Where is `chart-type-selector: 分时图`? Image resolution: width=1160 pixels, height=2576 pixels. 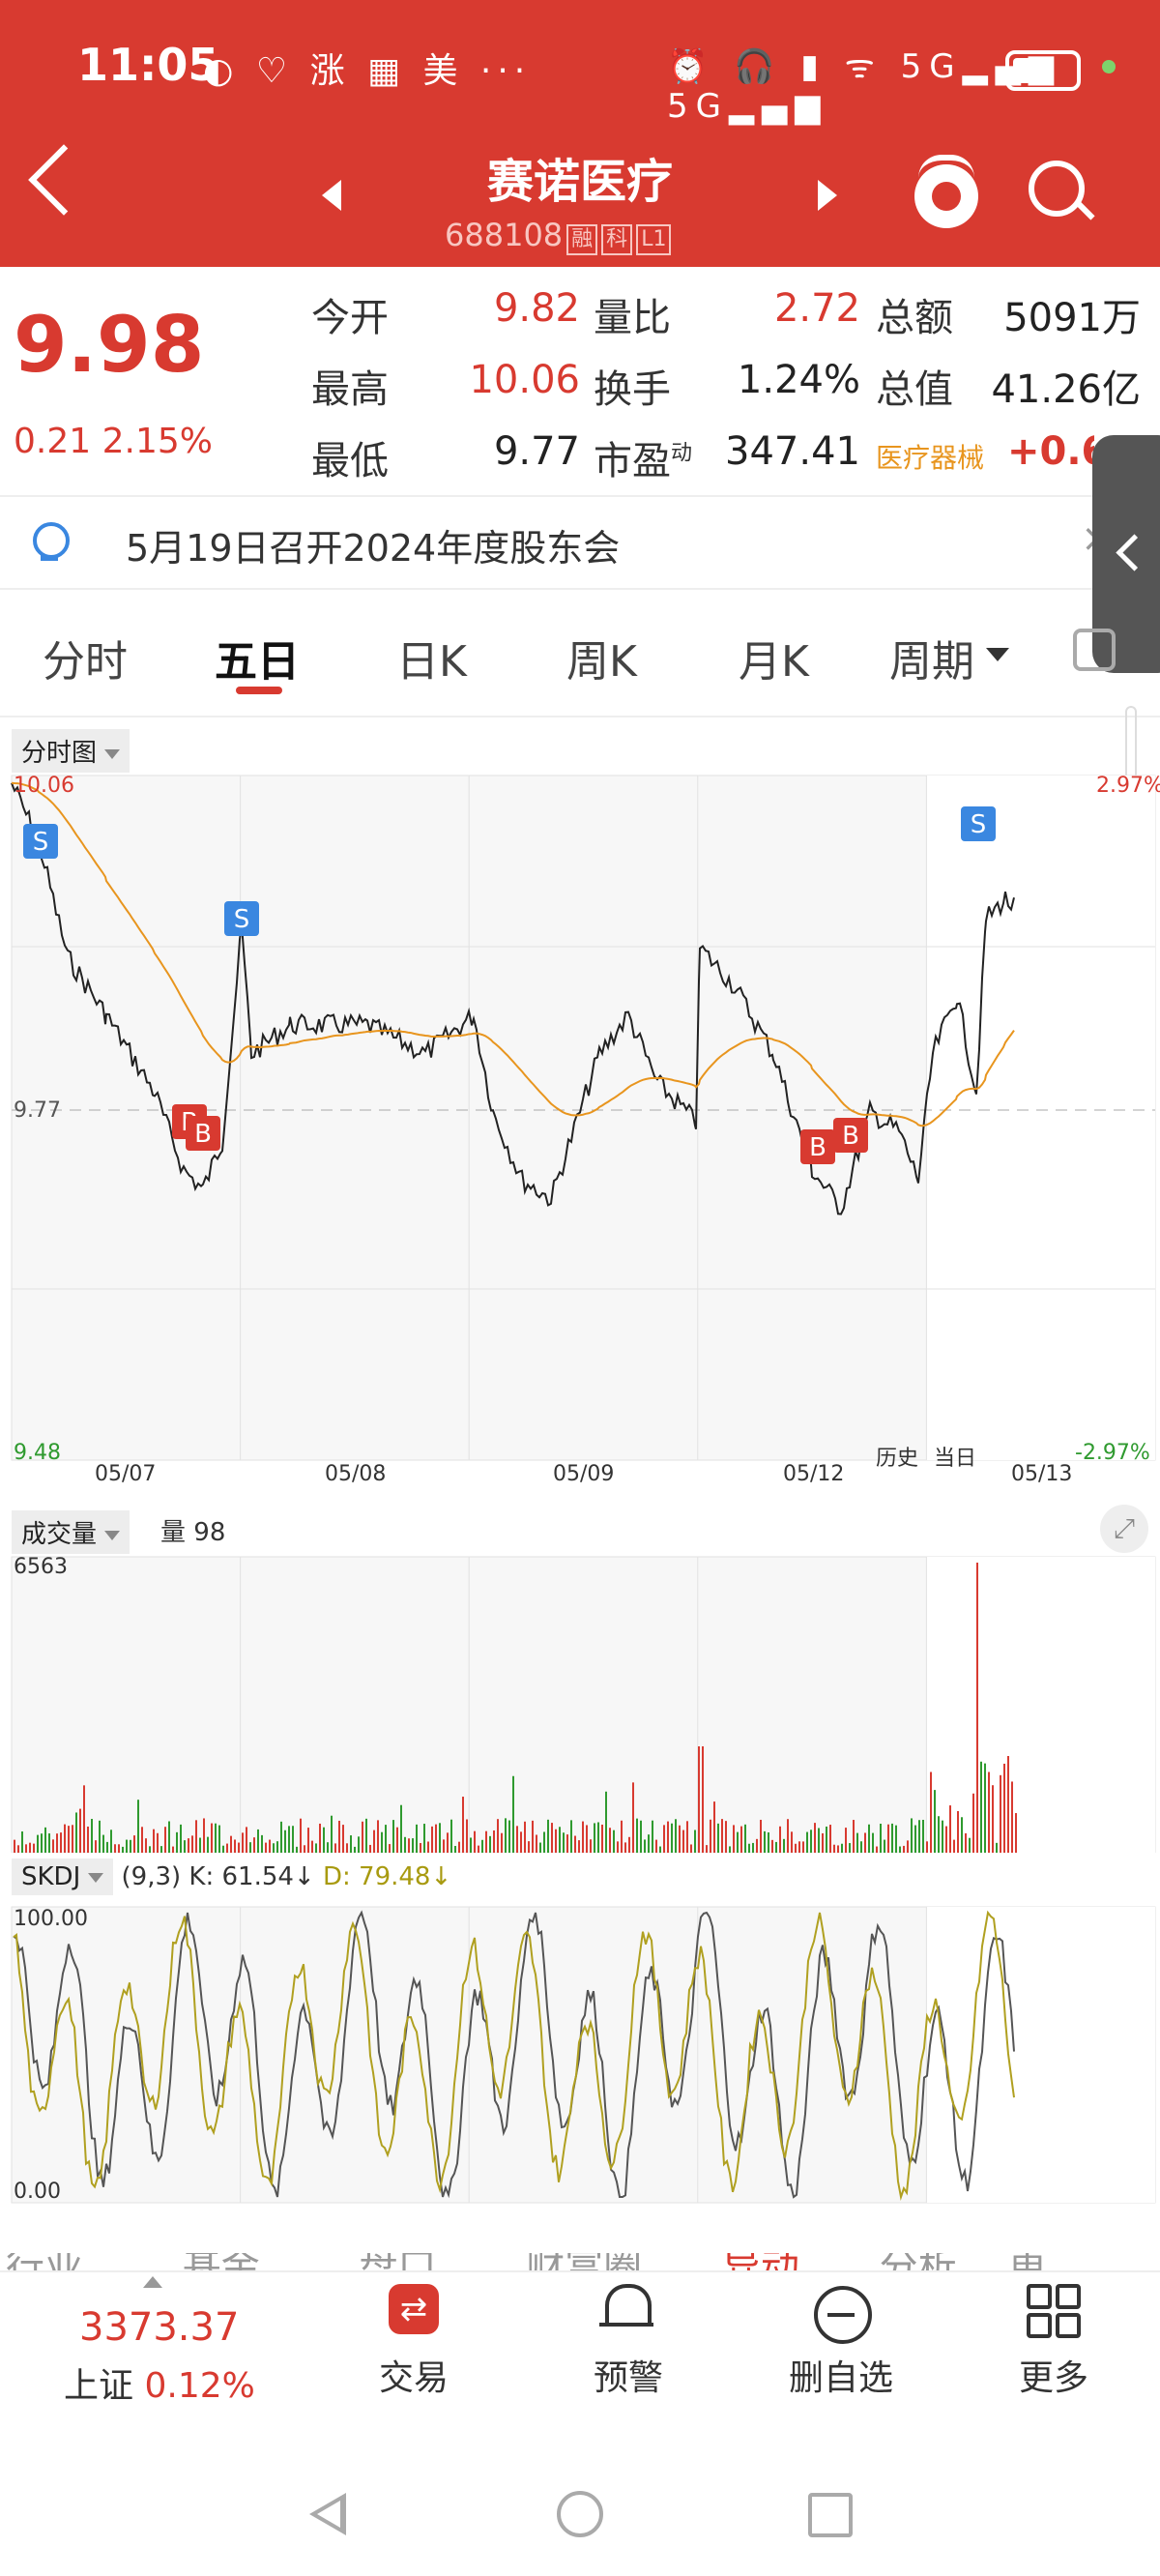
chart-type-selector: 分时图 is located at coordinates (71, 751).